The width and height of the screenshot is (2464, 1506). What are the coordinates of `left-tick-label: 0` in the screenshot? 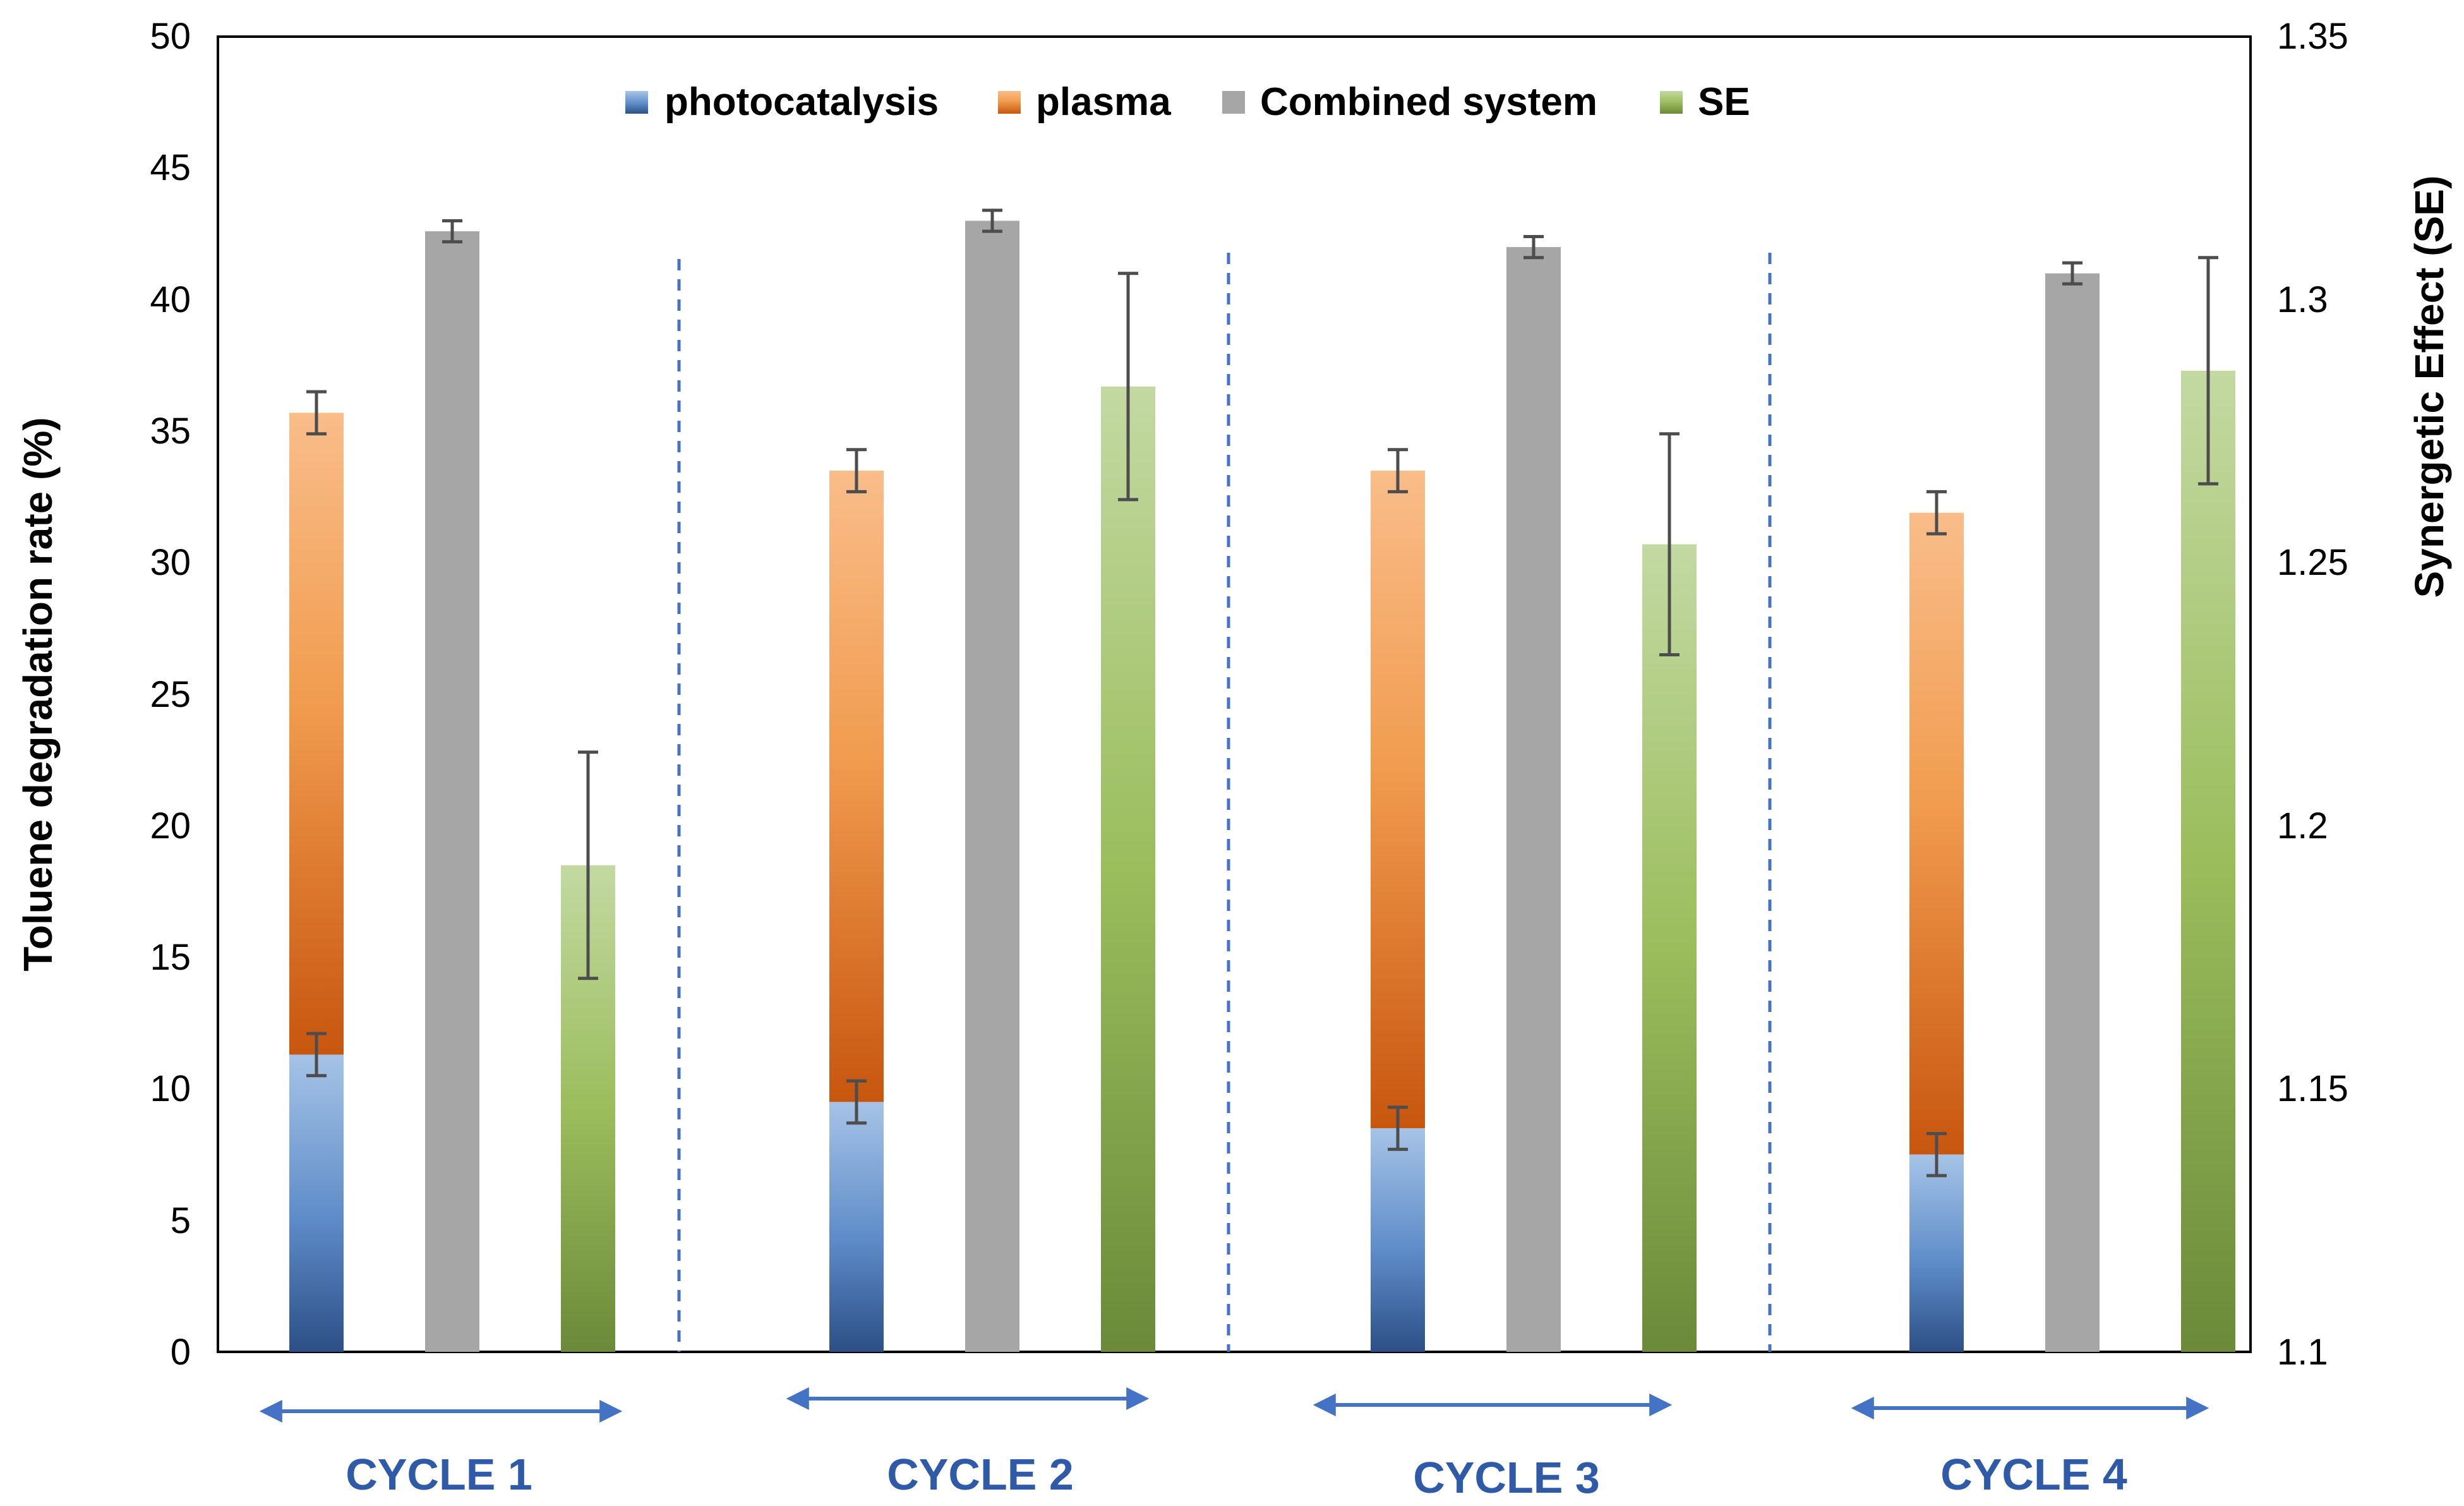 It's located at (181, 1352).